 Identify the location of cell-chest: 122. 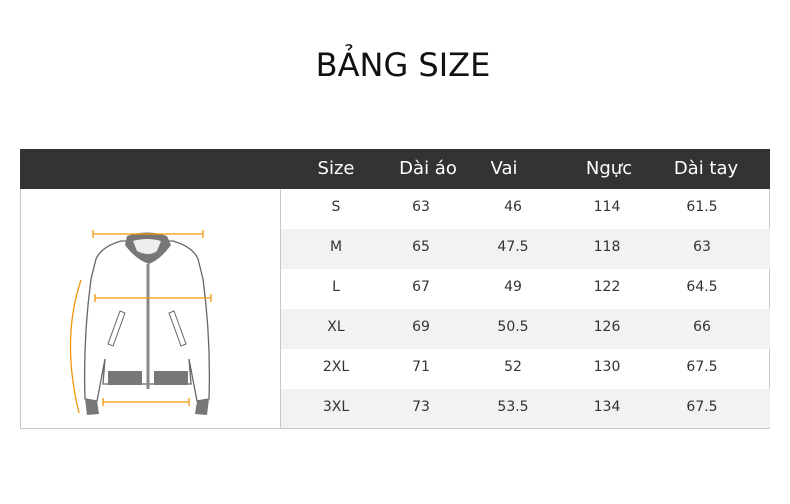
(607, 287).